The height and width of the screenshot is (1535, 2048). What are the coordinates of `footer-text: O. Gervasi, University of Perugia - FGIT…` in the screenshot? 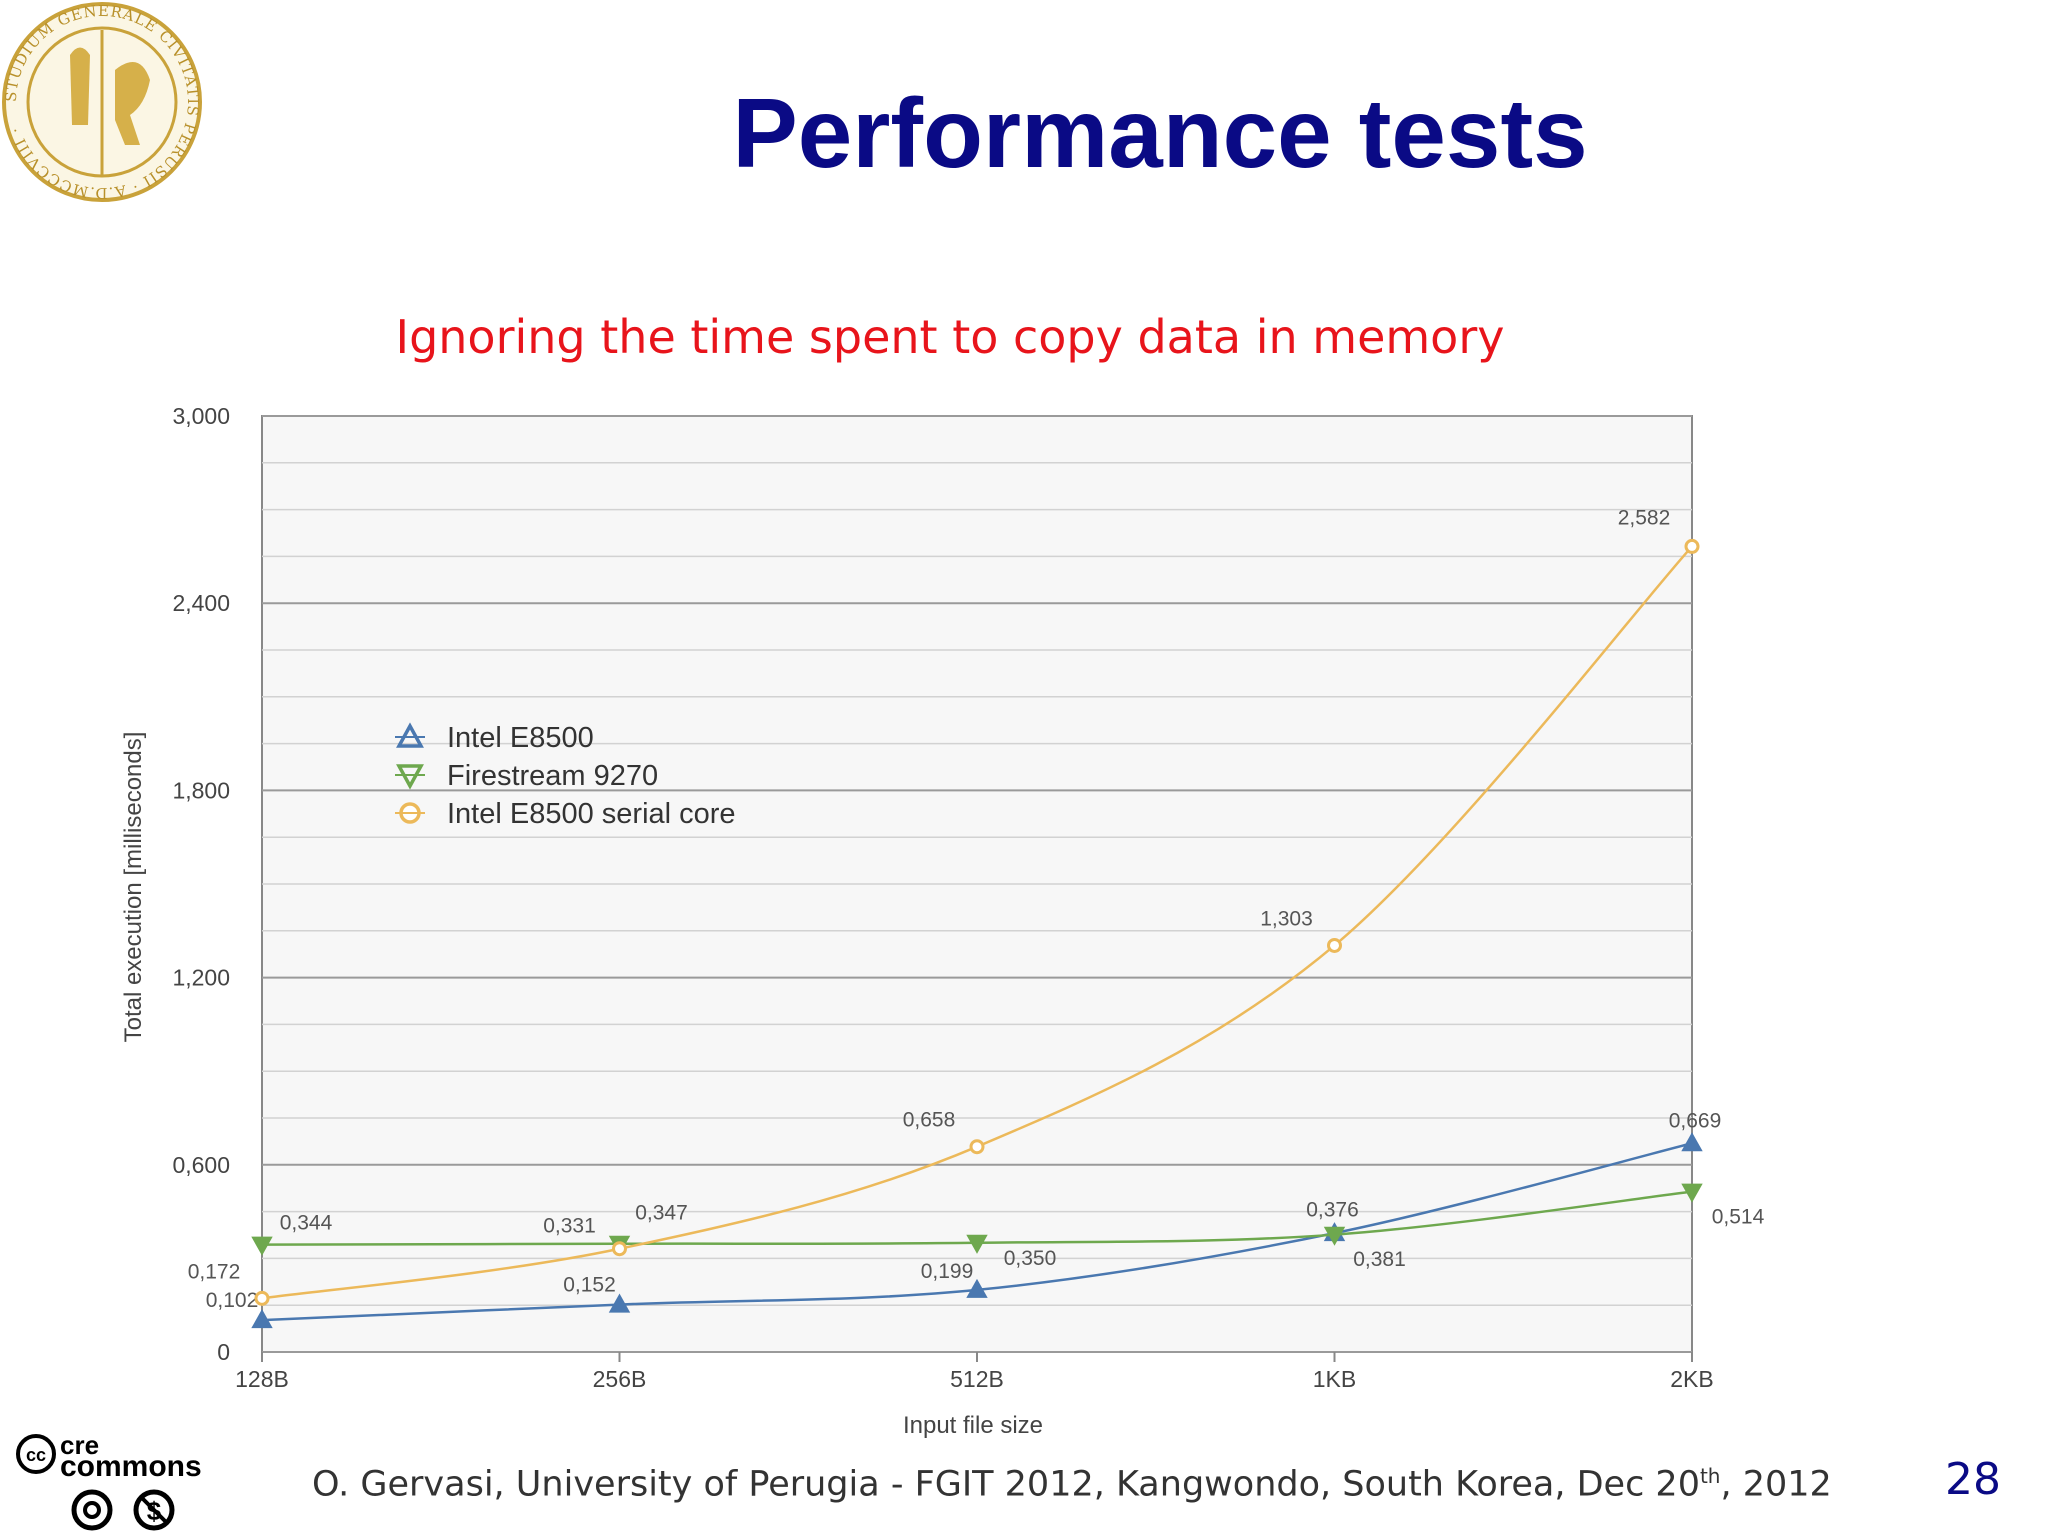 It's located at (1006, 1484).